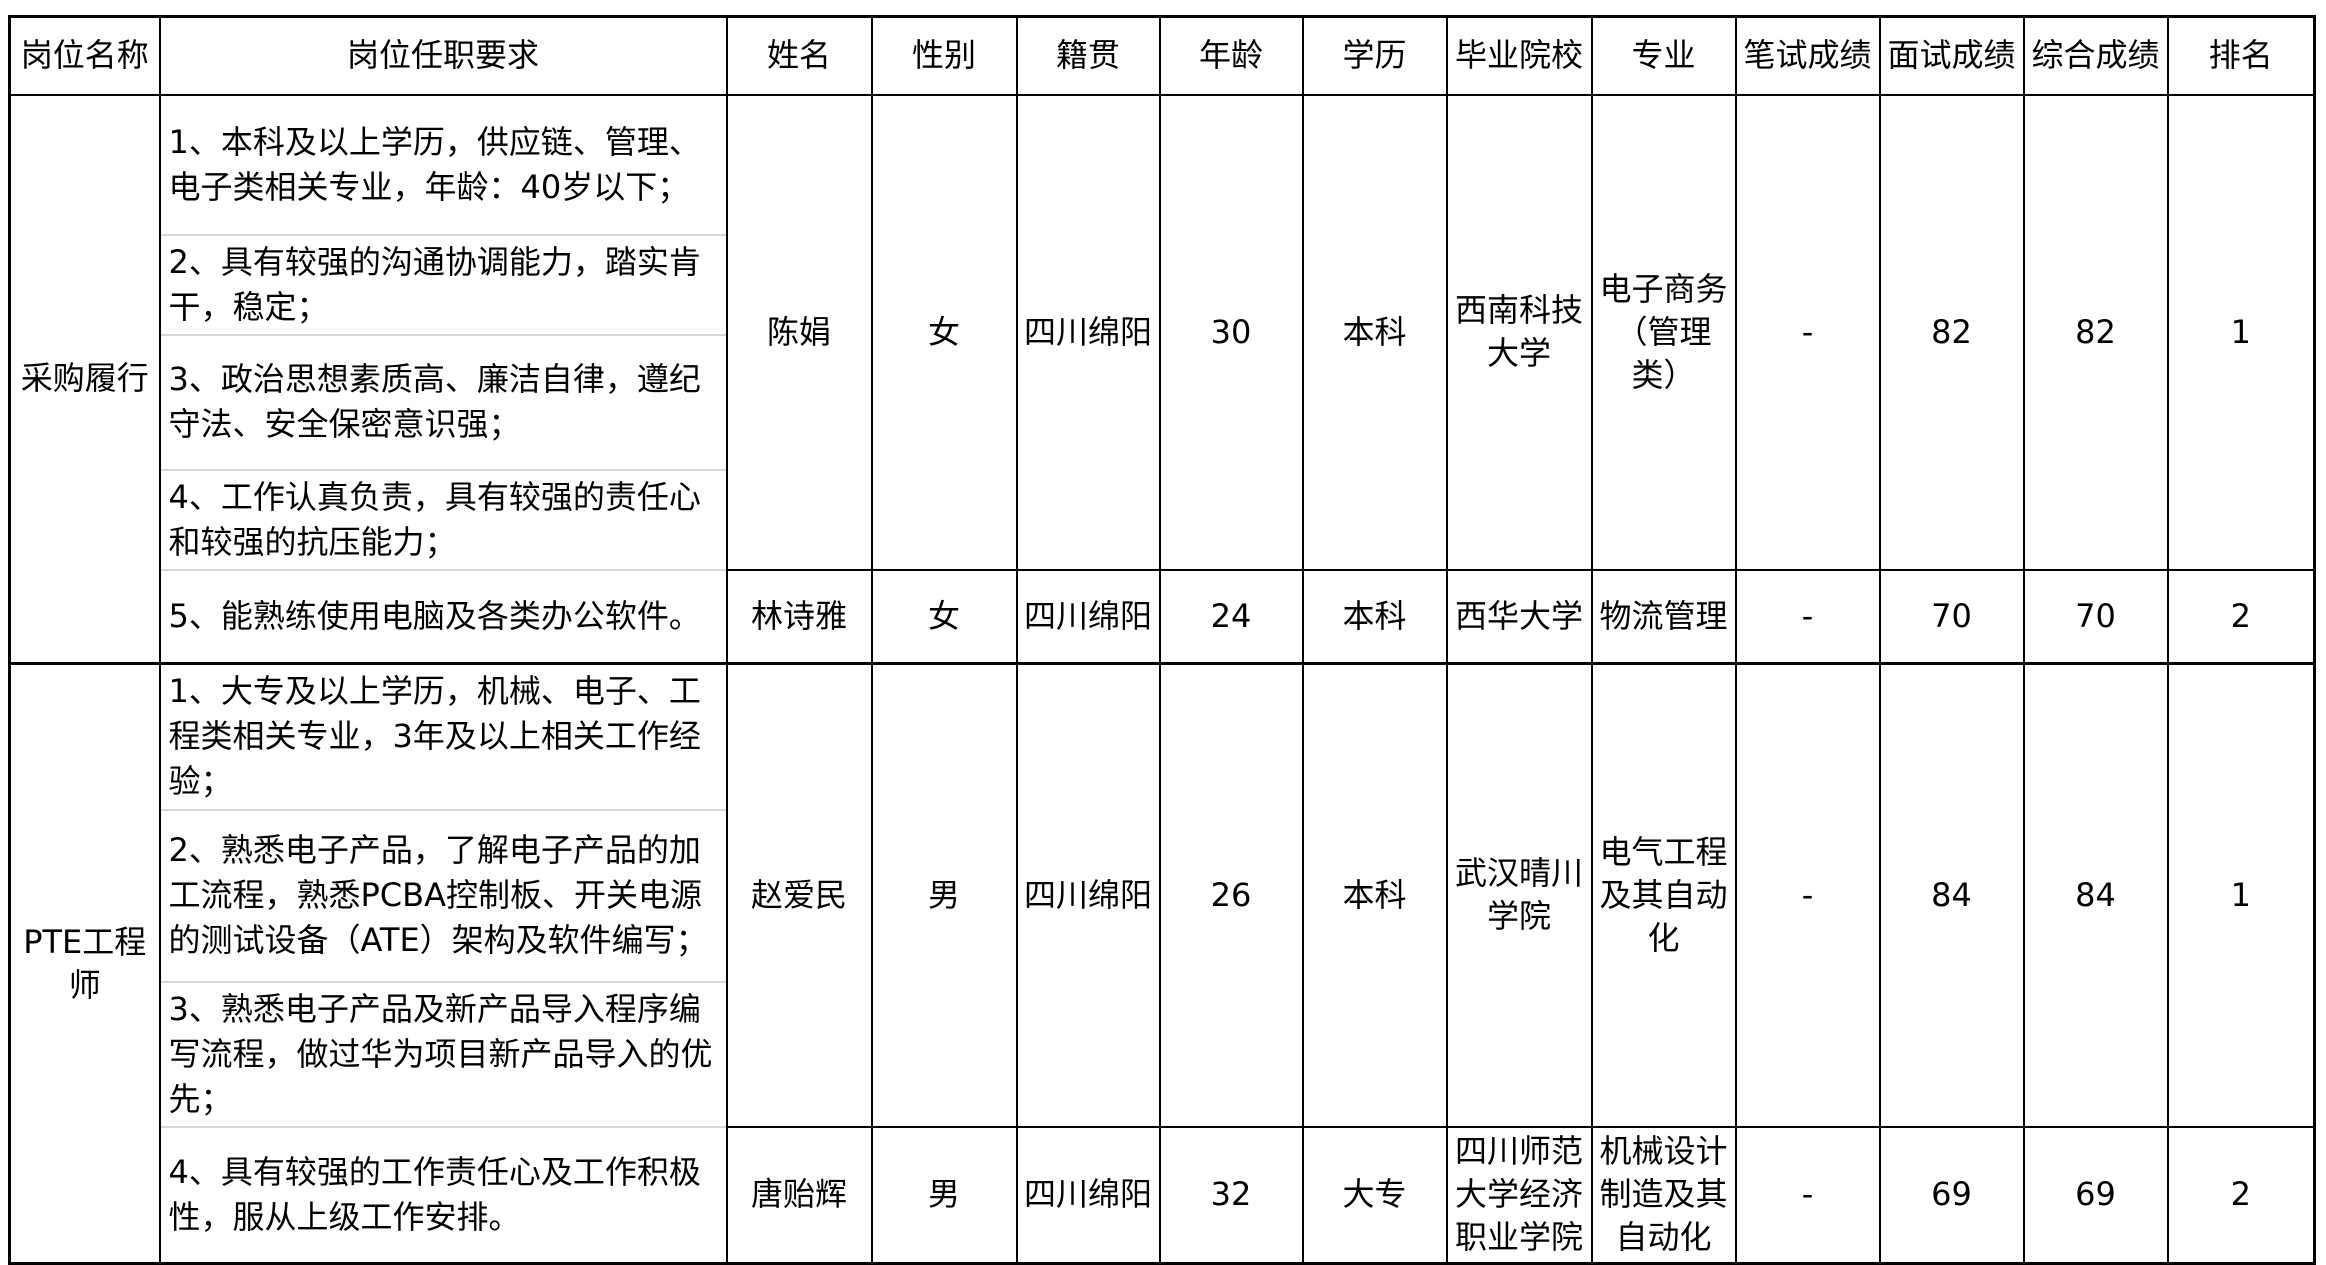  I want to click on header-age: 年龄, so click(1231, 55).